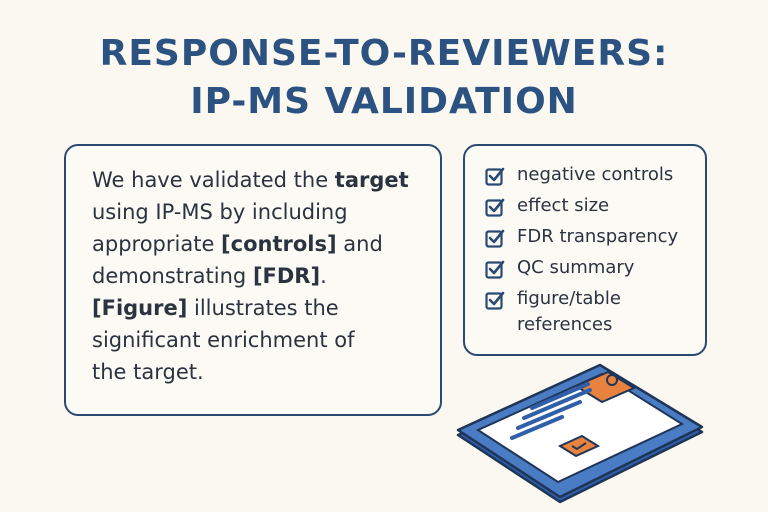 The height and width of the screenshot is (512, 768). Describe the element at coordinates (148, 372) in the screenshot. I see `text-run: the target.` at that location.